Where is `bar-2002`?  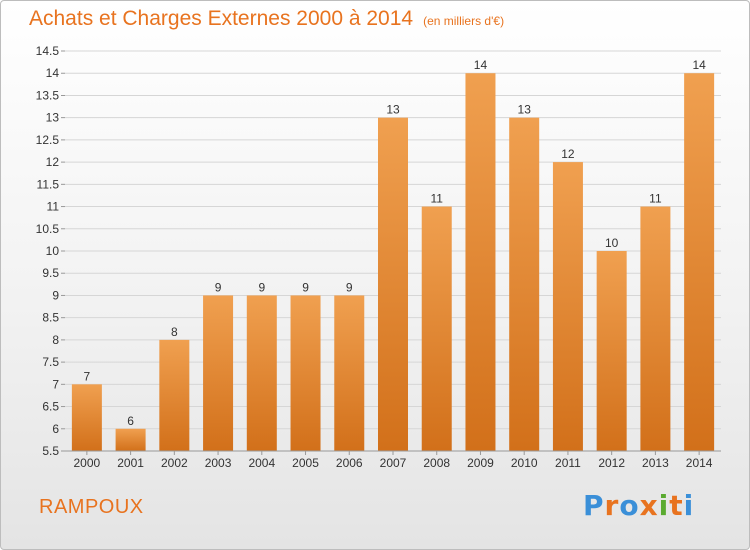
bar-2002 is located at coordinates (174, 395).